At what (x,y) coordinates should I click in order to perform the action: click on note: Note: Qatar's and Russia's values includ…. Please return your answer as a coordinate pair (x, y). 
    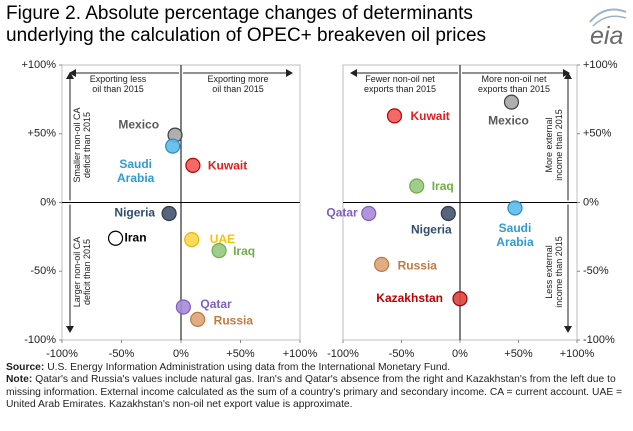
    Looking at the image, I should click on (318, 392).